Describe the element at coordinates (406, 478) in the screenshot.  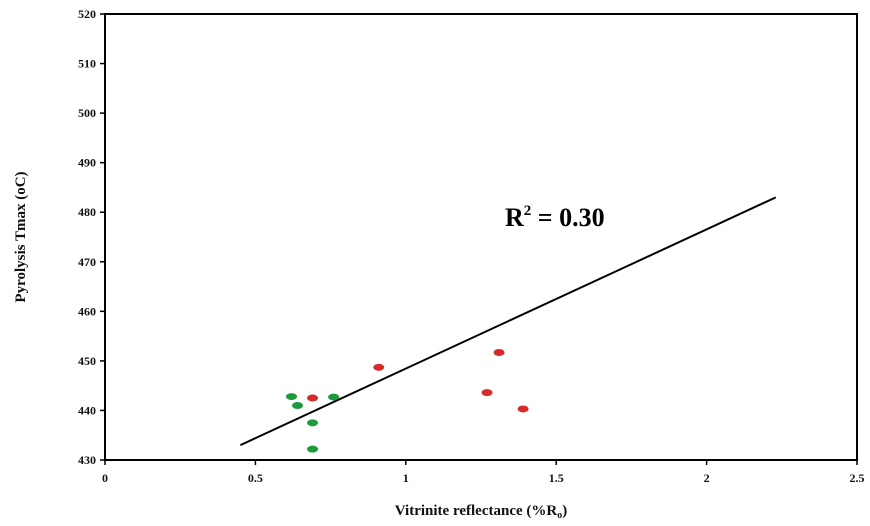
I see `x-tick-label: 1` at that location.